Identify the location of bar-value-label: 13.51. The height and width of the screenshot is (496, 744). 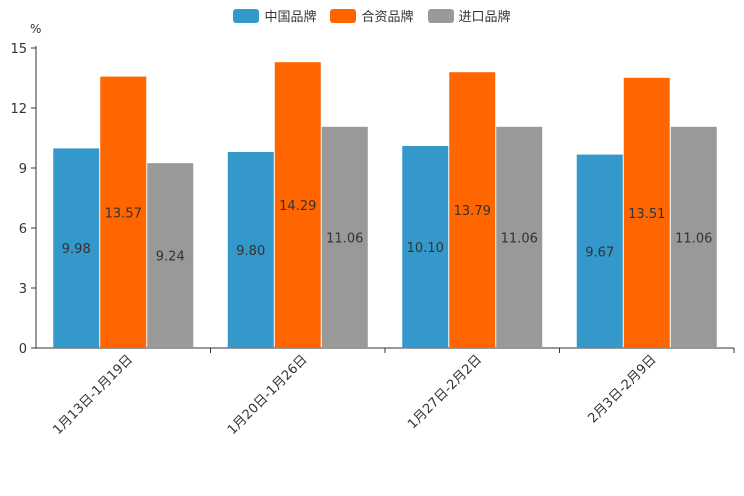
(646, 214).